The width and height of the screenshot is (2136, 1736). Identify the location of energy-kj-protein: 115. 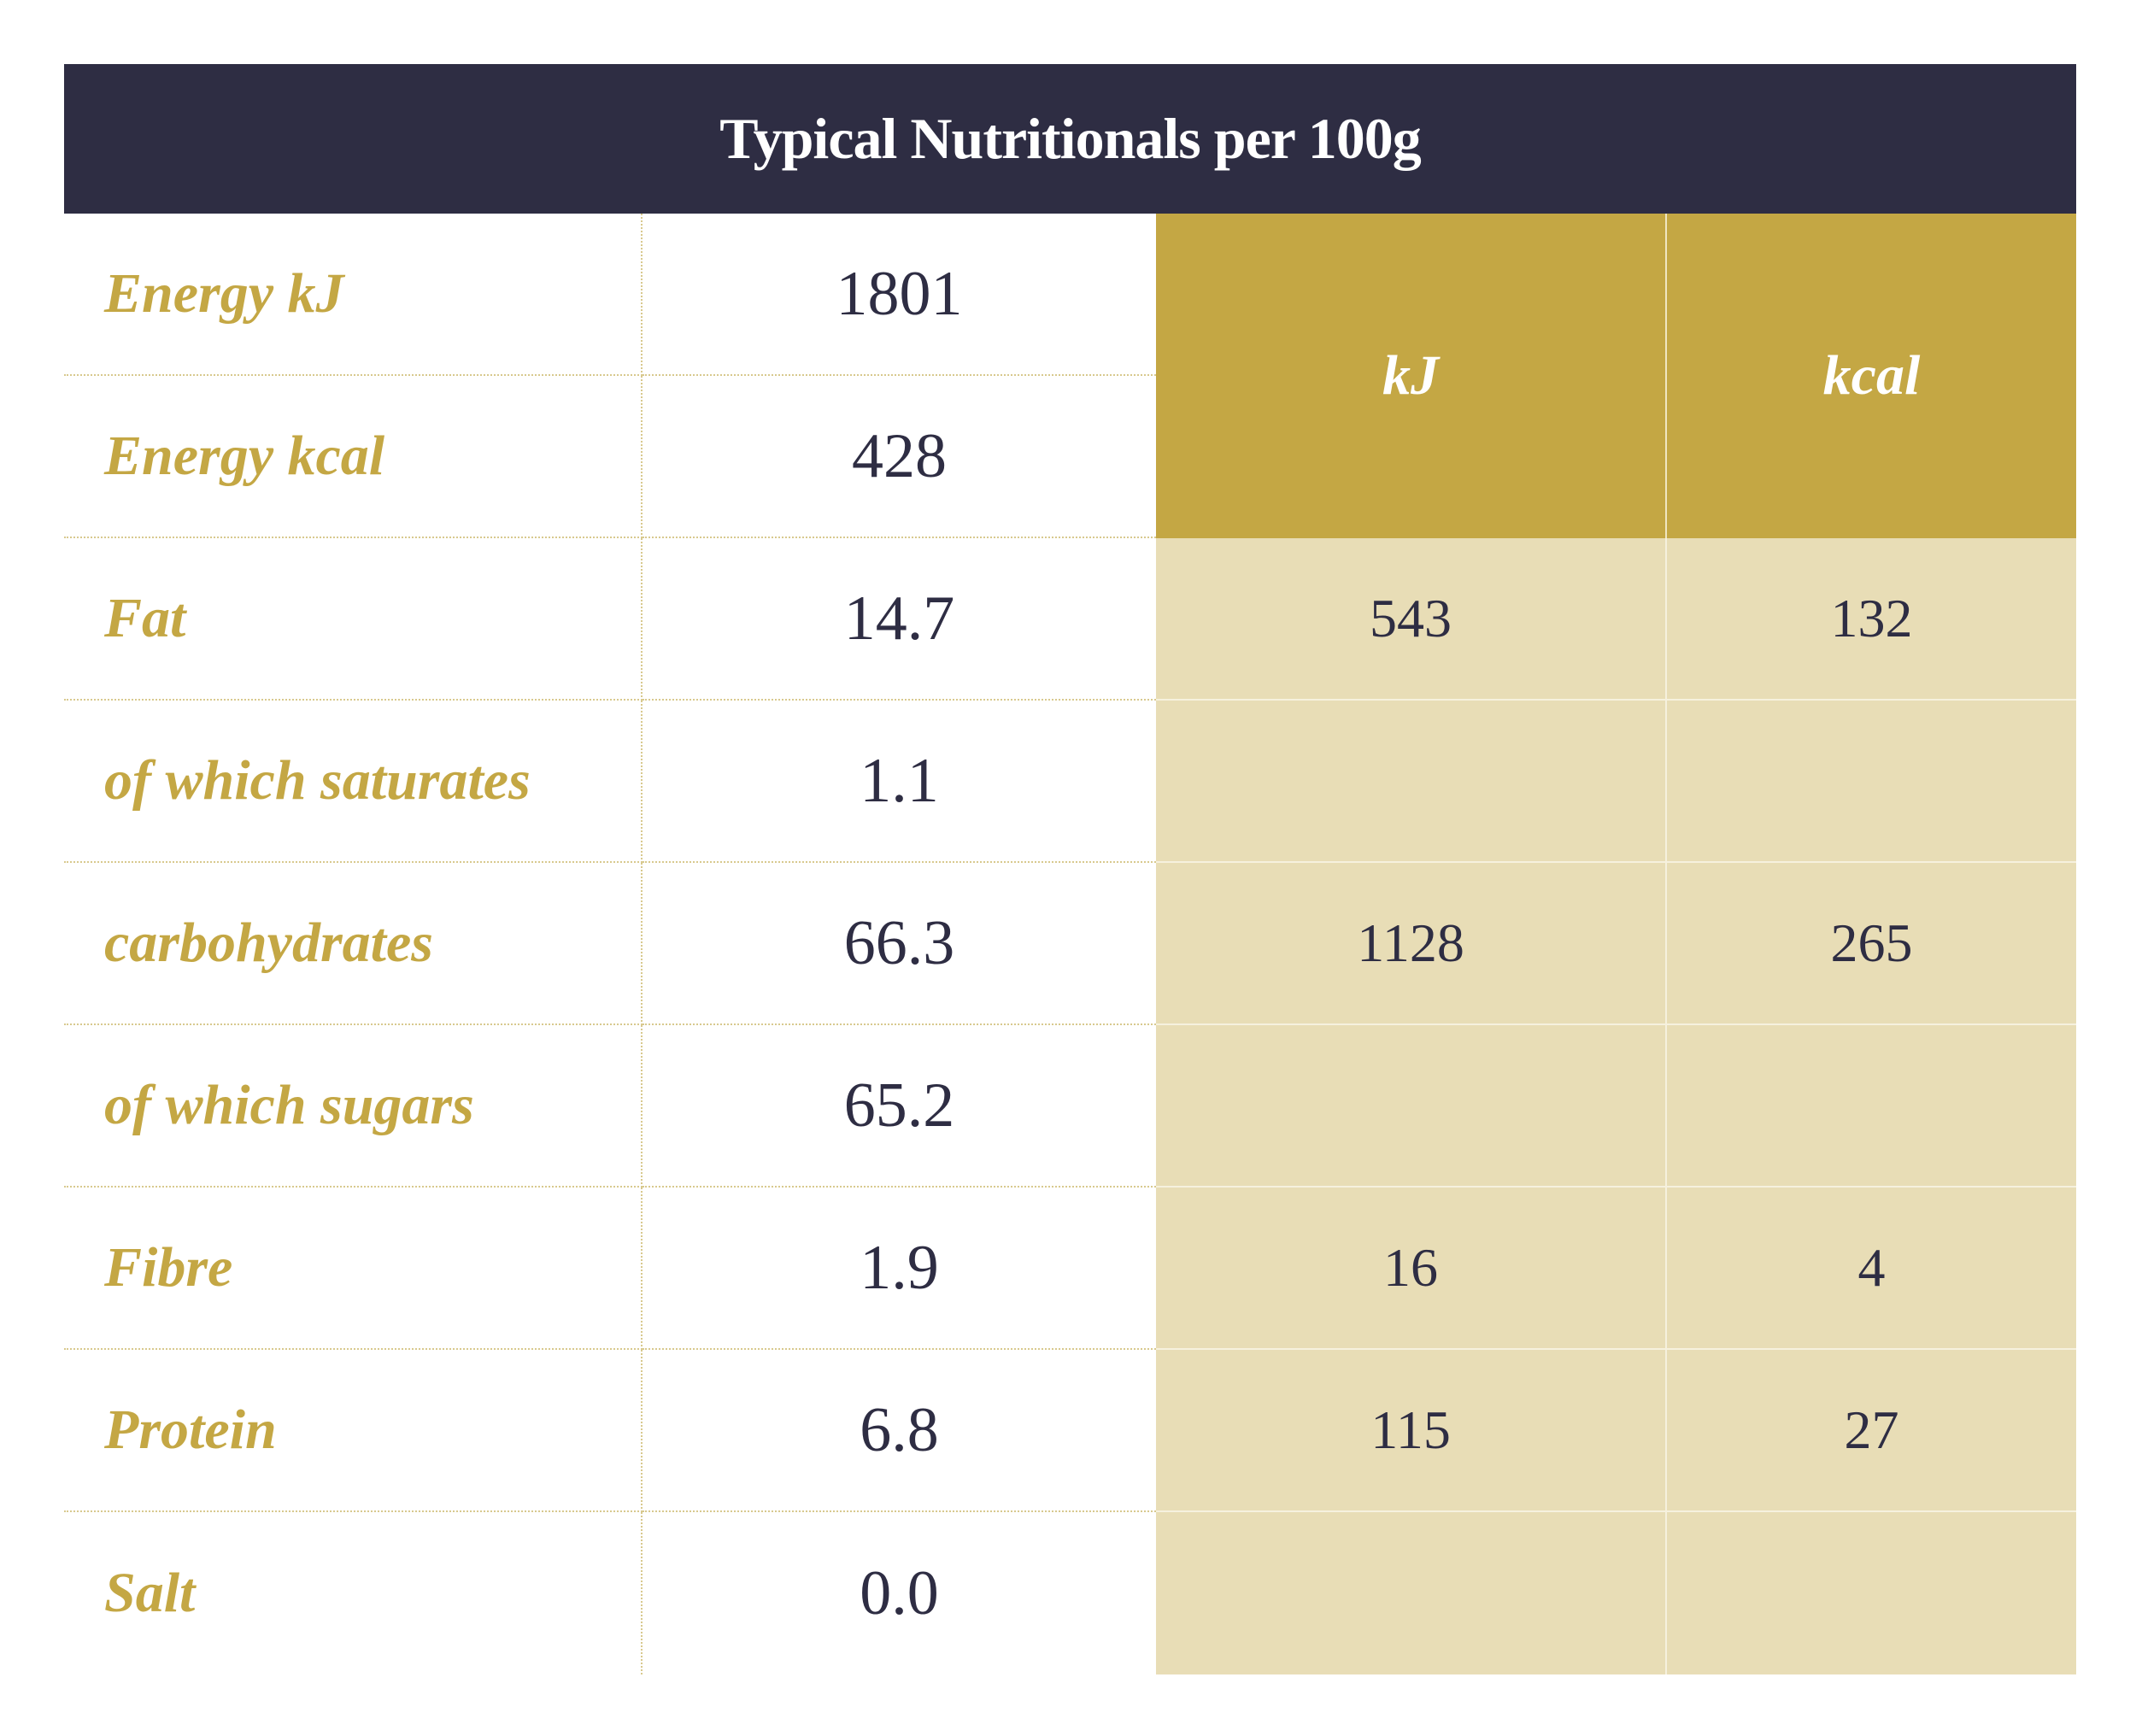
(1412, 1431).